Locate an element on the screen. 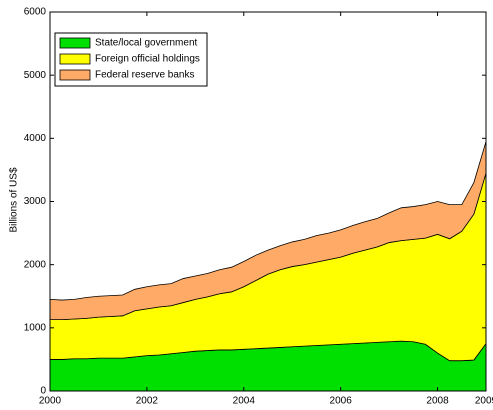 Image resolution: width=493 pixels, height=410 pixels. legend-label: State/local government is located at coordinates (146, 43).